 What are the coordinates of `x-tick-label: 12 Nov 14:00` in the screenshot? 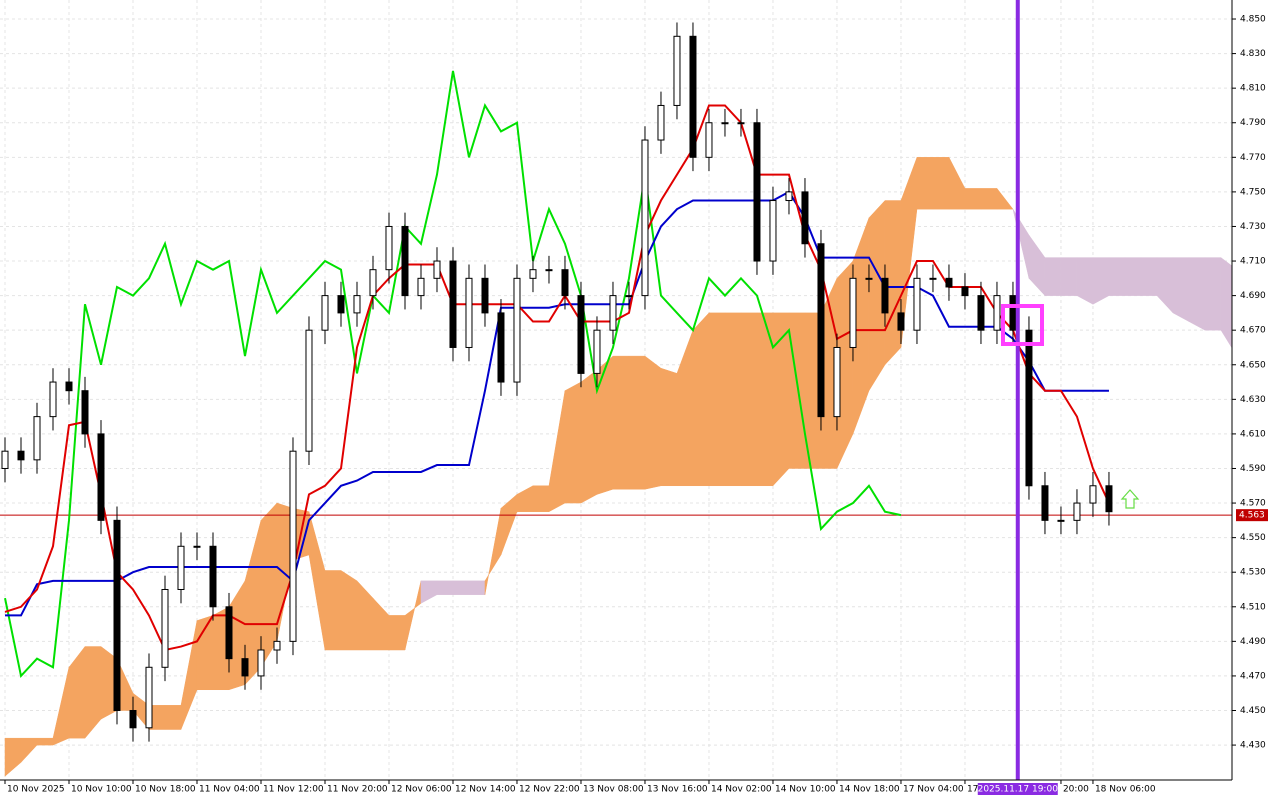 It's located at (485, 790).